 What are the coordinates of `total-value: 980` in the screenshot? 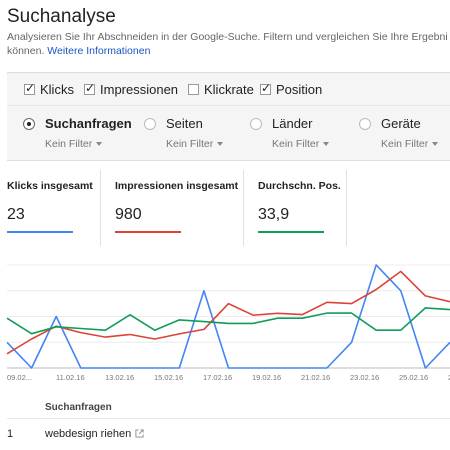 It's located at (128, 214).